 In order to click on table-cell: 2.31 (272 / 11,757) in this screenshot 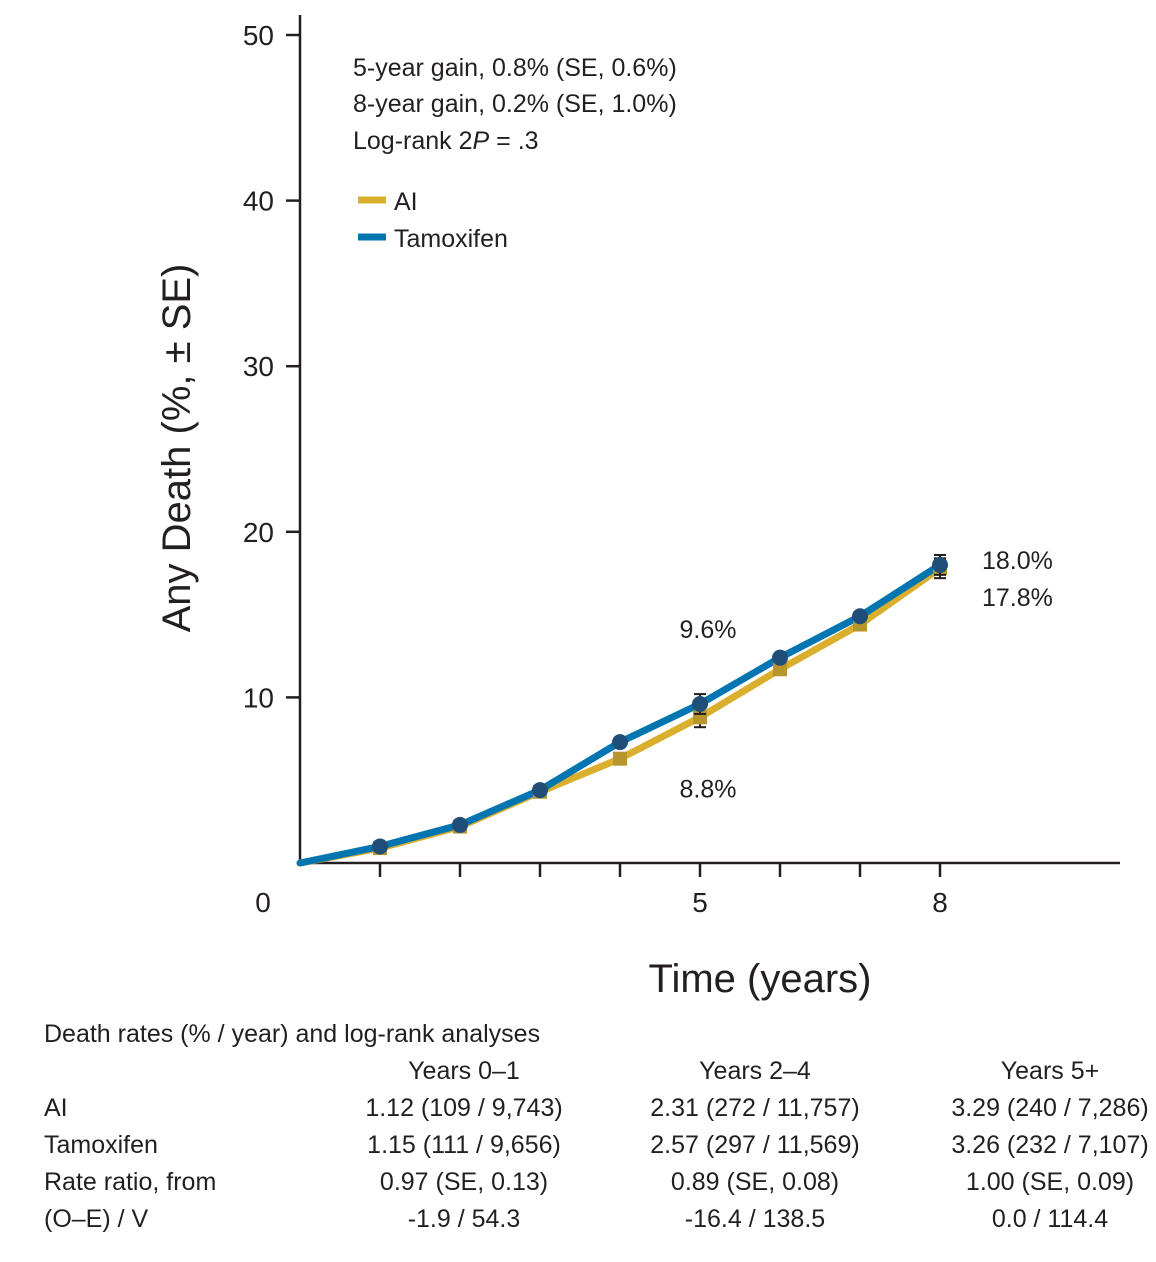, I will do `click(755, 1108)`.